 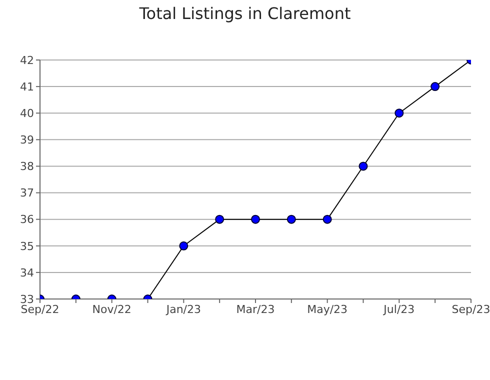 What do you see at coordinates (27, 219) in the screenshot?
I see `y-tick-label: 36` at bounding box center [27, 219].